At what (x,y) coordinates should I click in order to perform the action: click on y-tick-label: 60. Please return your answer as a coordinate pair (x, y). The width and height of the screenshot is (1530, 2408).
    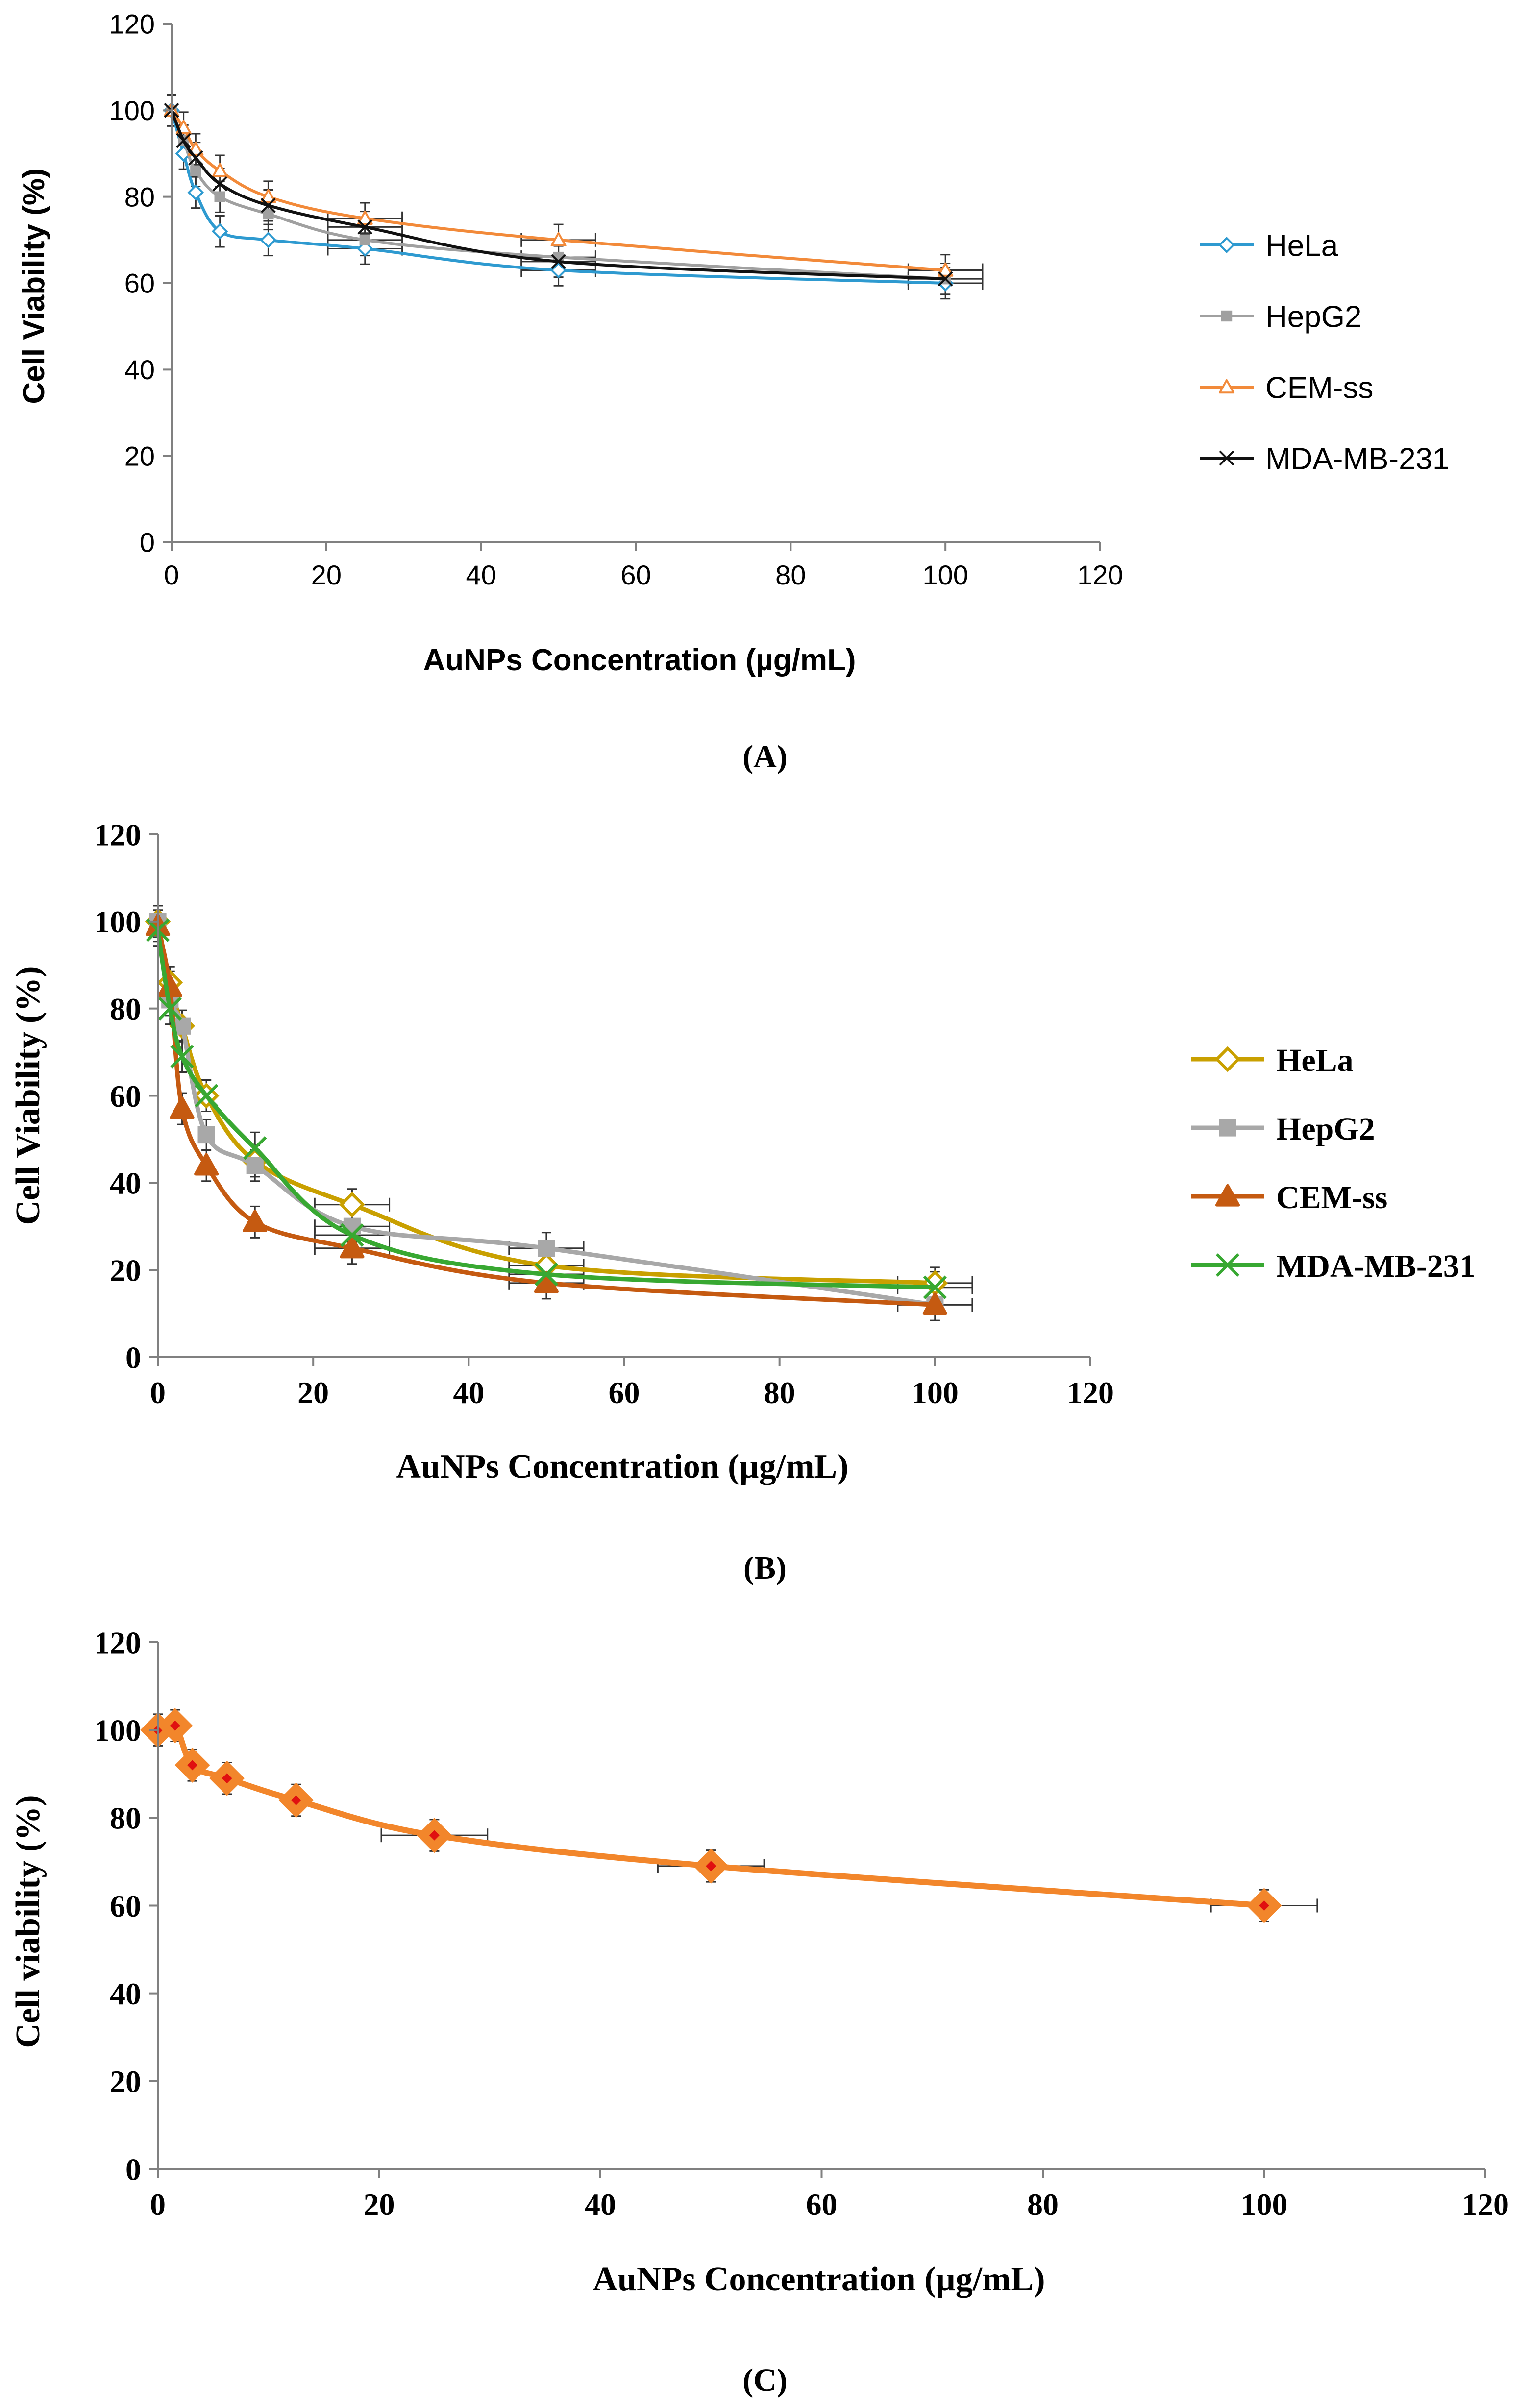
    Looking at the image, I should click on (139, 283).